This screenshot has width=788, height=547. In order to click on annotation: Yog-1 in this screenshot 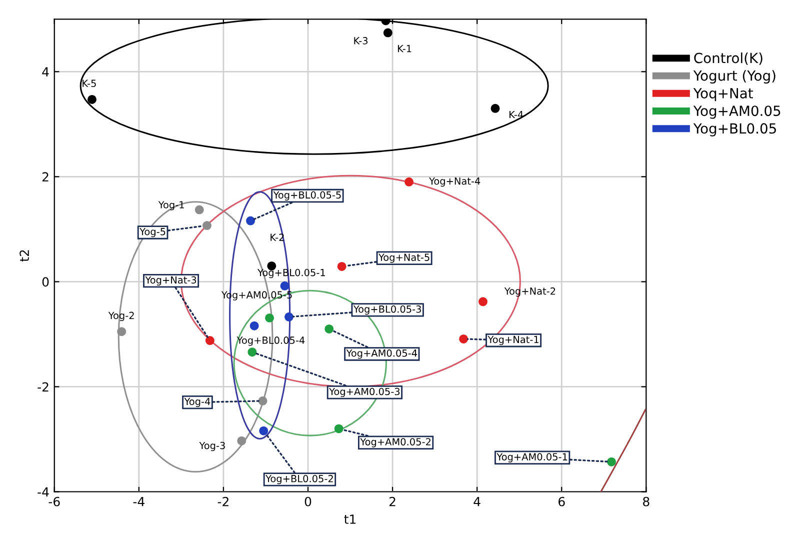, I will do `click(171, 205)`.